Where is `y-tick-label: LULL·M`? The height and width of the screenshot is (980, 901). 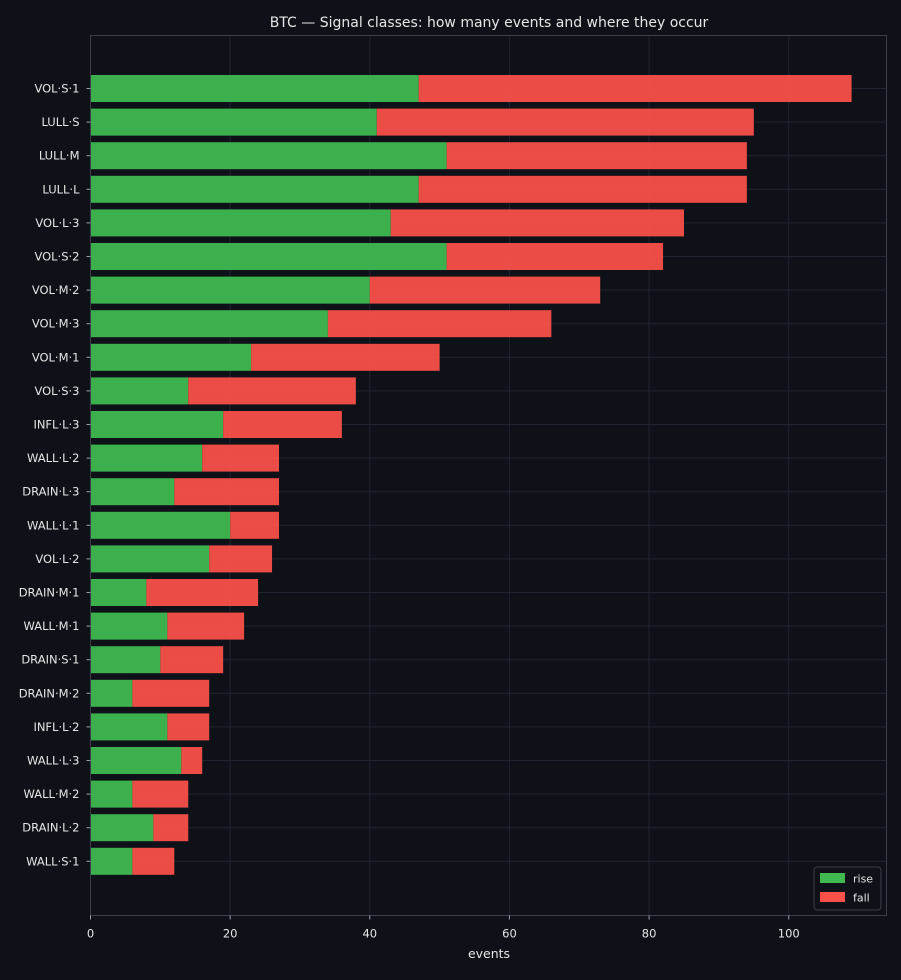
y-tick-label: LULL·M is located at coordinates (59, 156).